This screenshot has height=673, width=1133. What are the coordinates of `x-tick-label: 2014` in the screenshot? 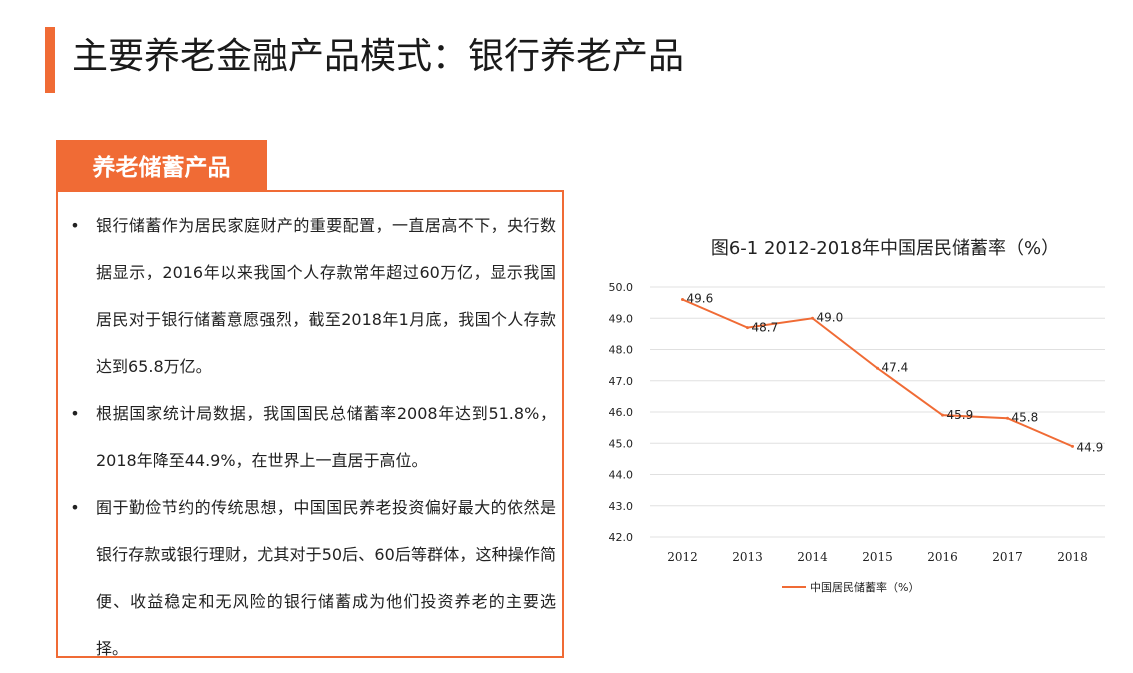 It's located at (812, 557).